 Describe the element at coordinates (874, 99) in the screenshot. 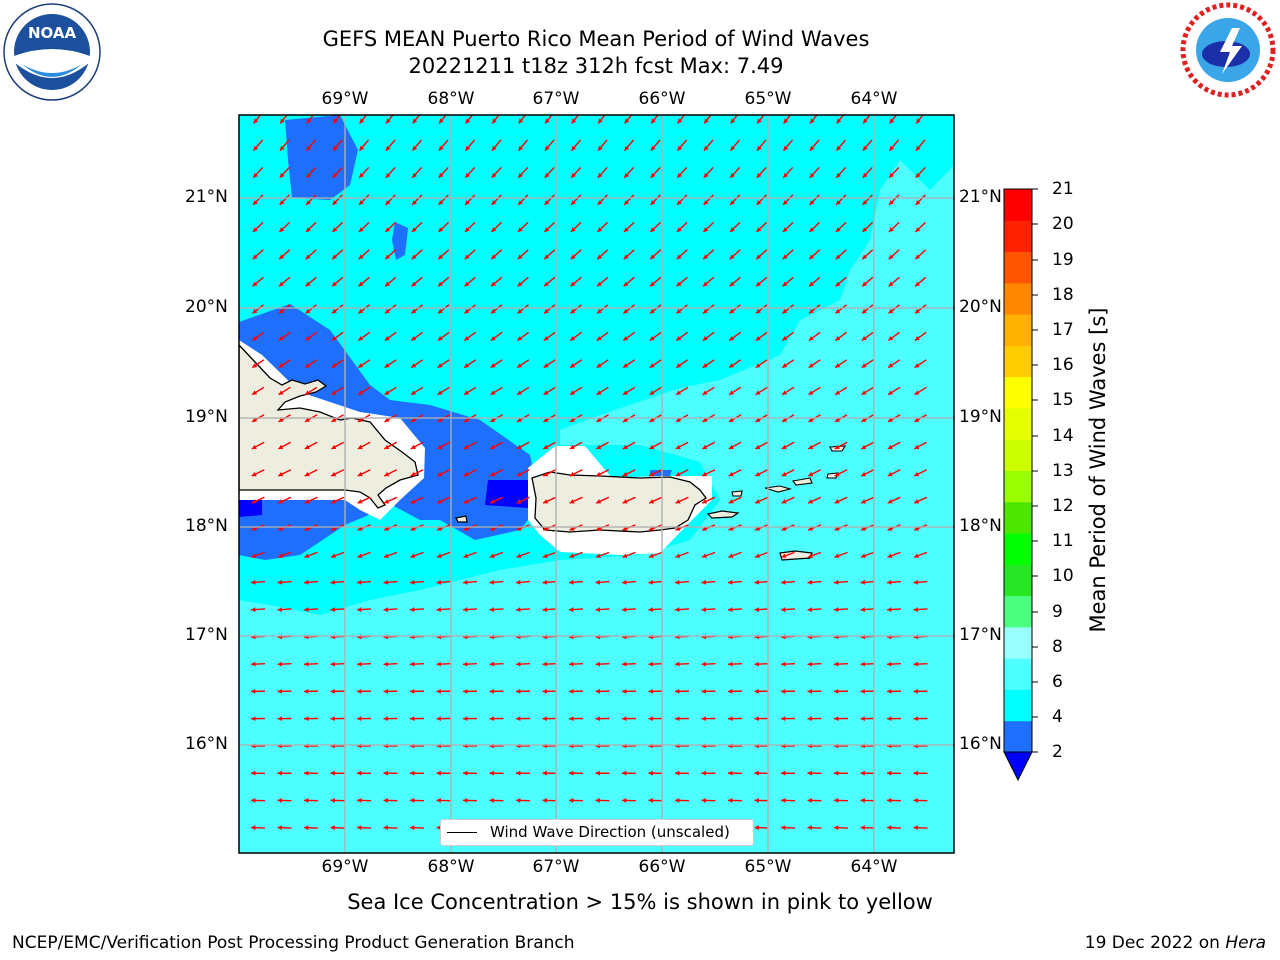

I see `lon-label-top: 64°W` at that location.